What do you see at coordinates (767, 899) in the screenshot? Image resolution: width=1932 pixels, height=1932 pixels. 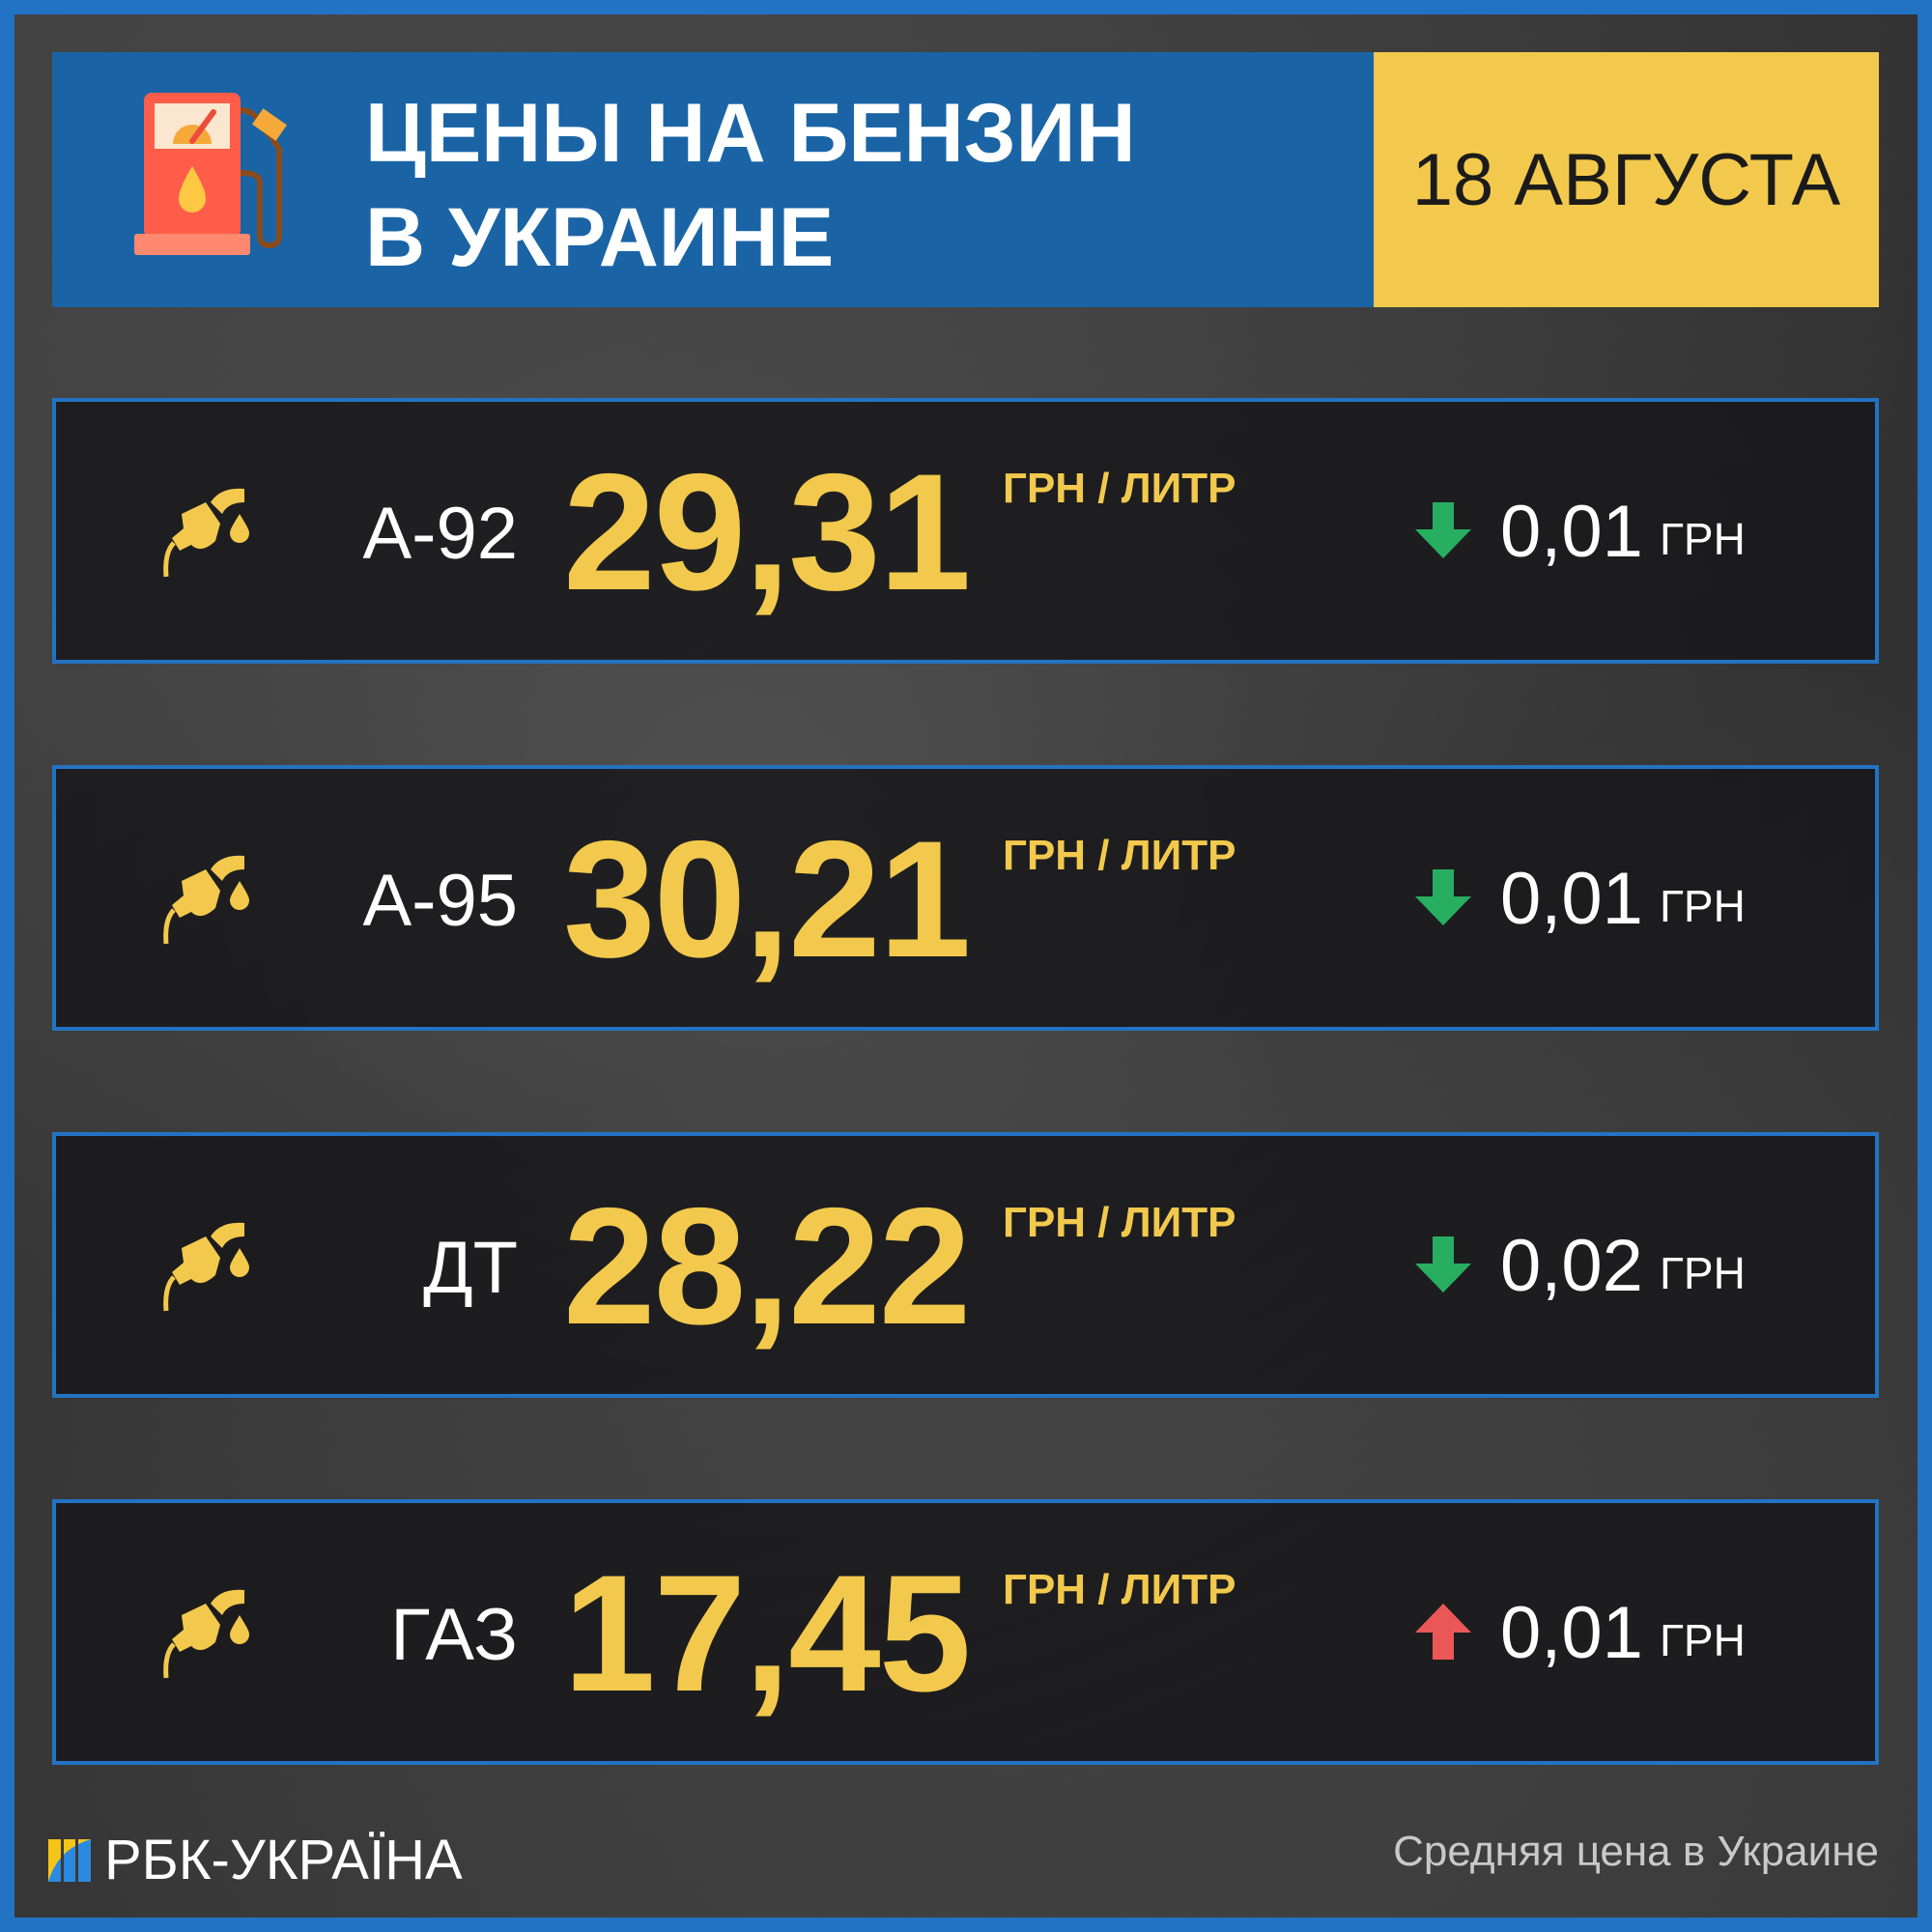 I see `price-value: 30,21` at bounding box center [767, 899].